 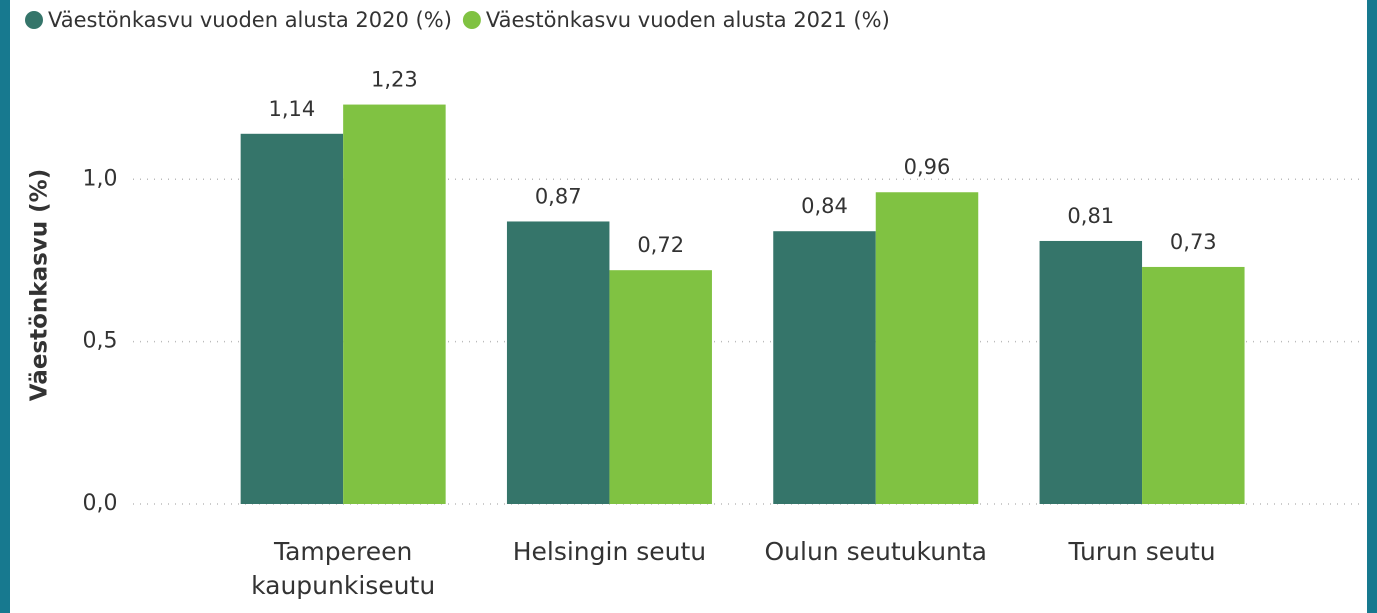 I want to click on y-tick-label: 0,5, so click(x=100, y=341).